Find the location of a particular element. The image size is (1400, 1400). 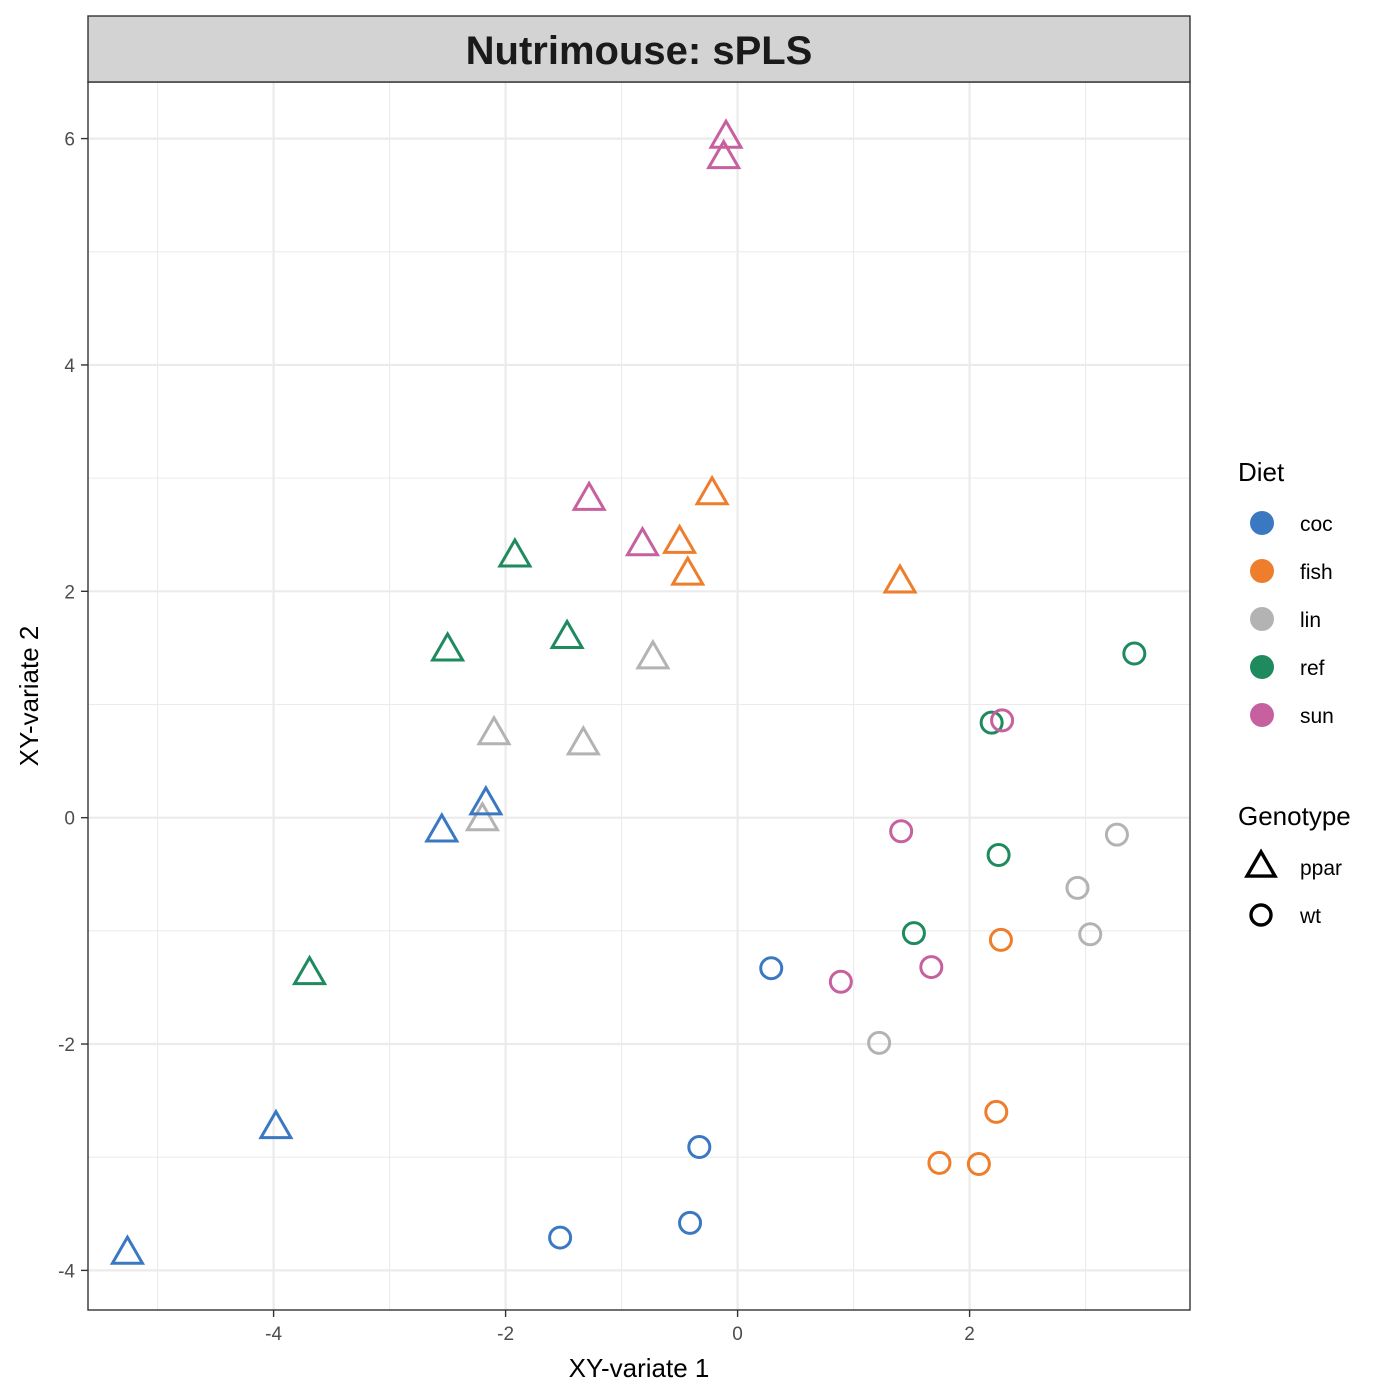

y-tick-label: 0 is located at coordinates (69, 819).